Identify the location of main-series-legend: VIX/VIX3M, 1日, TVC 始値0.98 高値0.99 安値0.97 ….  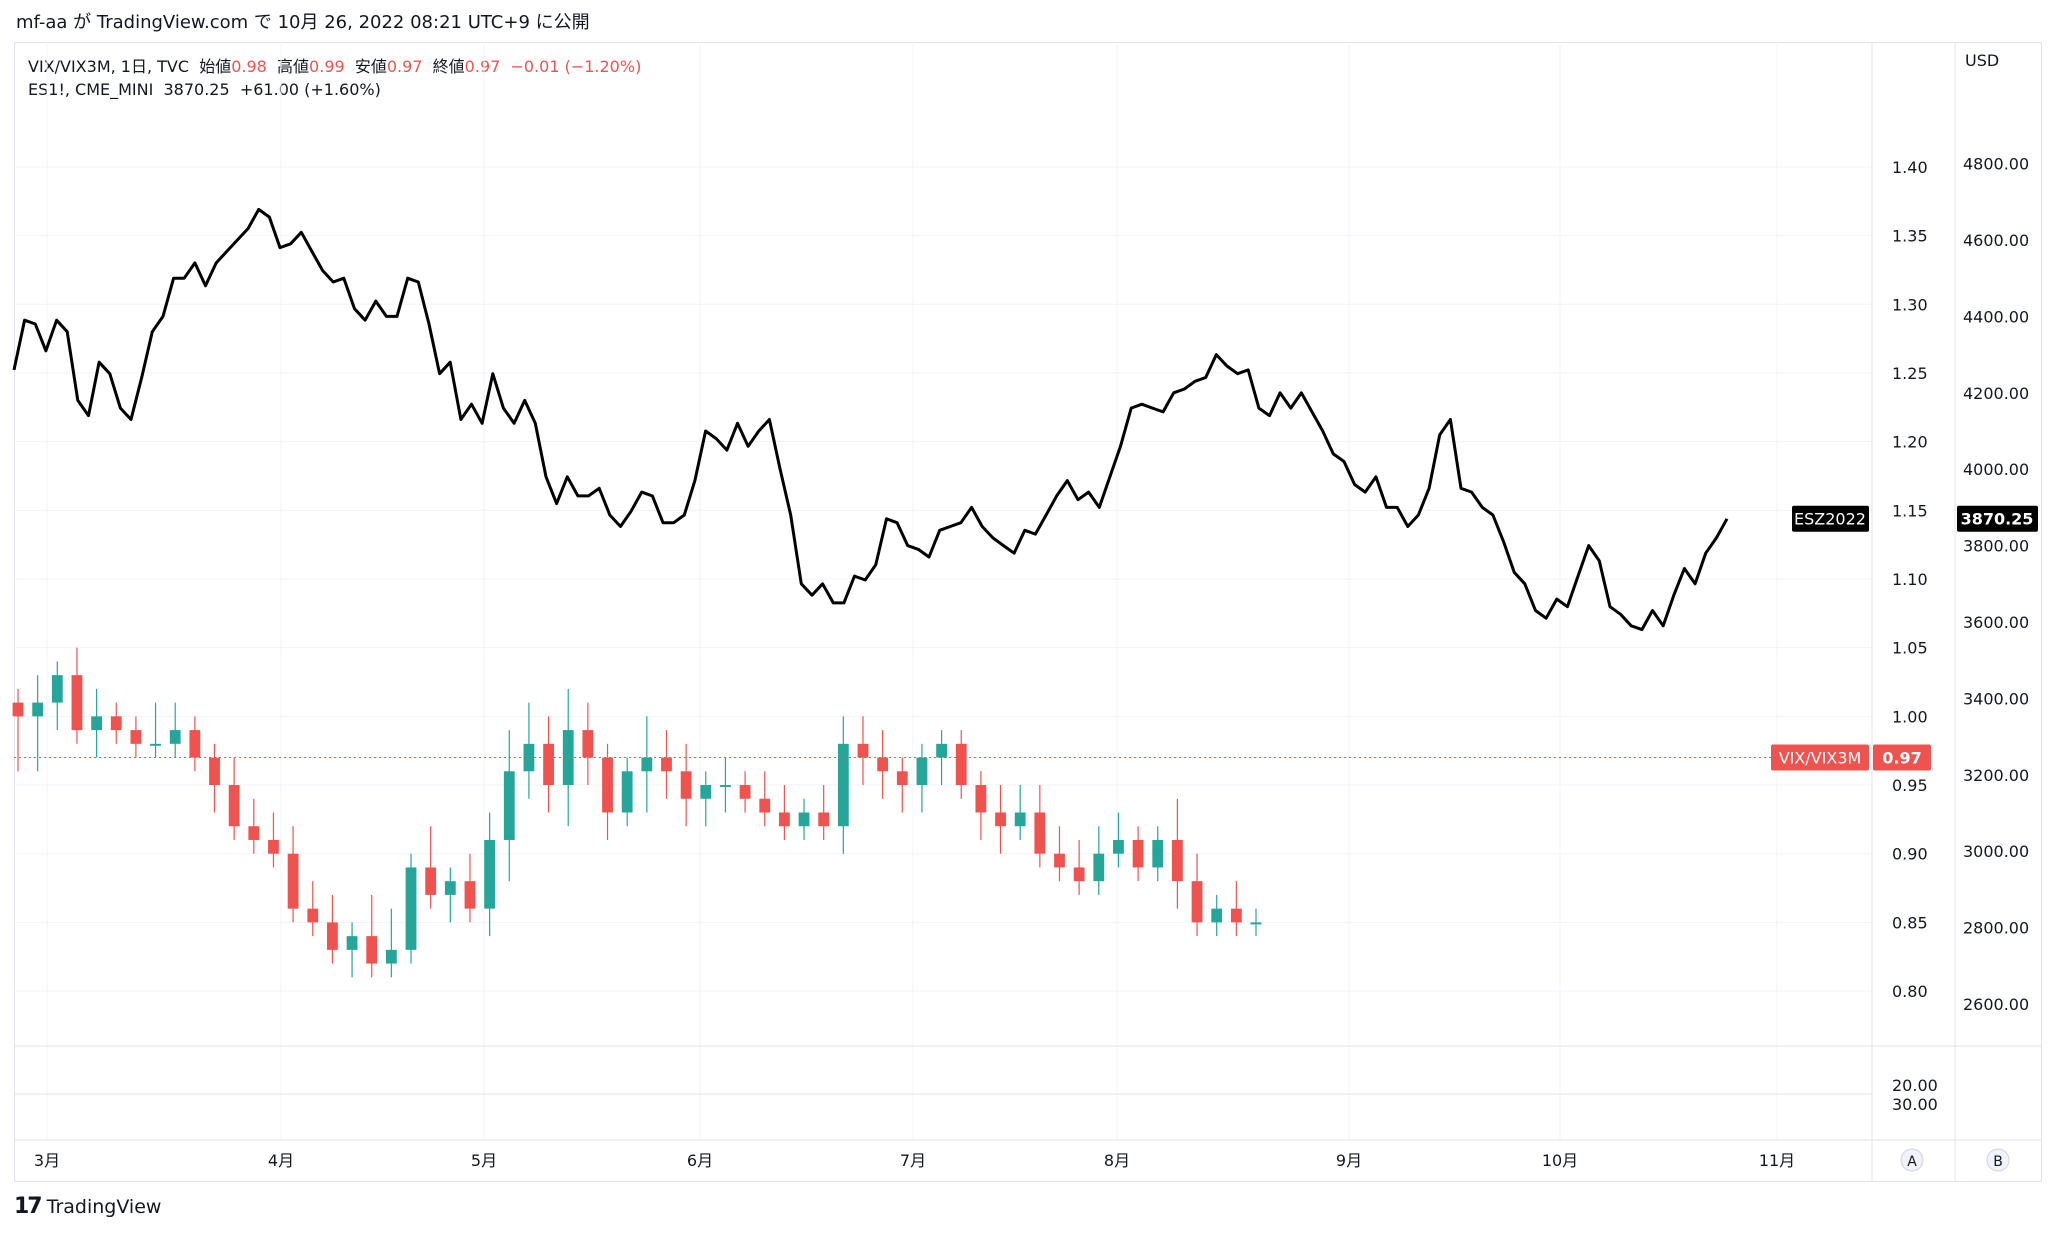
(334, 65).